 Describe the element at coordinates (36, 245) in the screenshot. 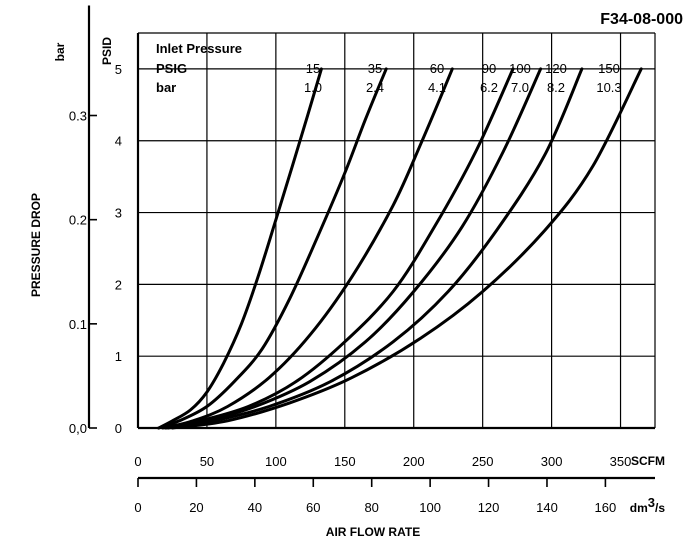

I see `y-axis-title: PRESSURE DROP` at that location.